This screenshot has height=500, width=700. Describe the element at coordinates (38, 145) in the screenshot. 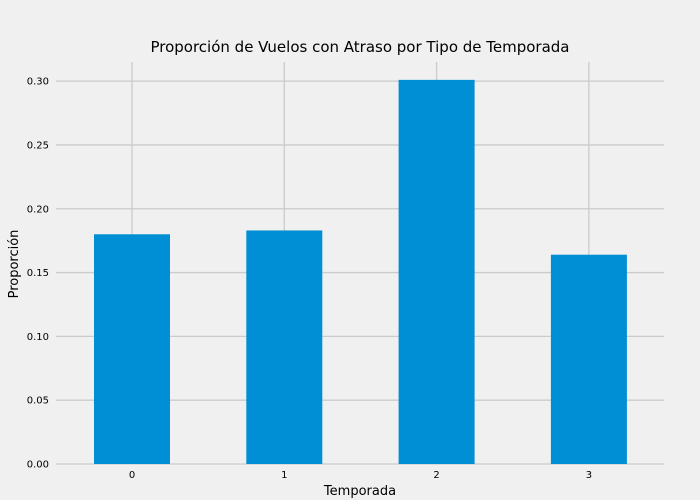

I see `y-tick-label: 0.25` at that location.